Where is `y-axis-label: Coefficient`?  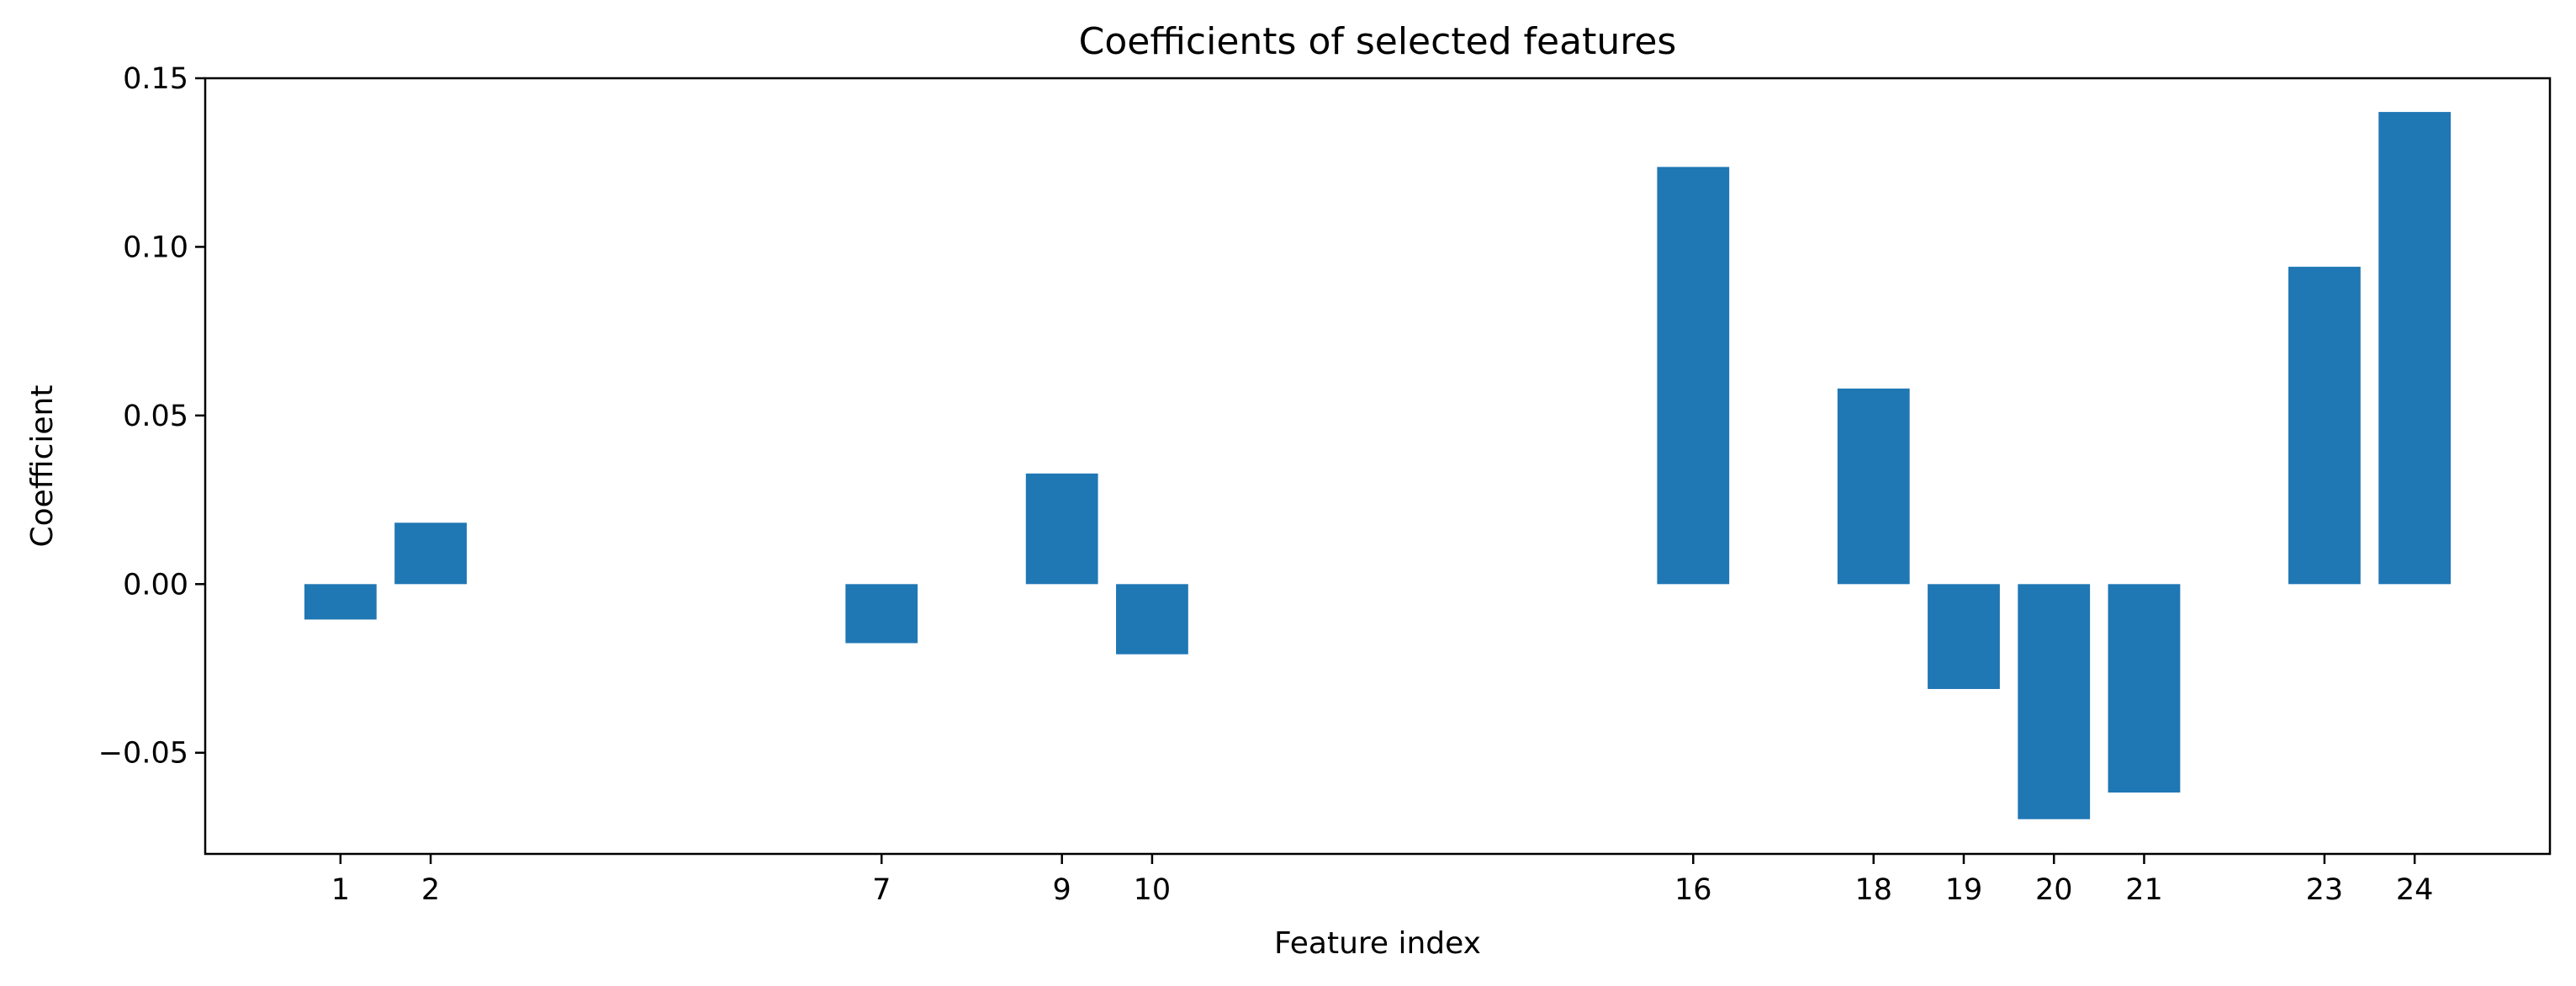 y-axis-label: Coefficient is located at coordinates (42, 466).